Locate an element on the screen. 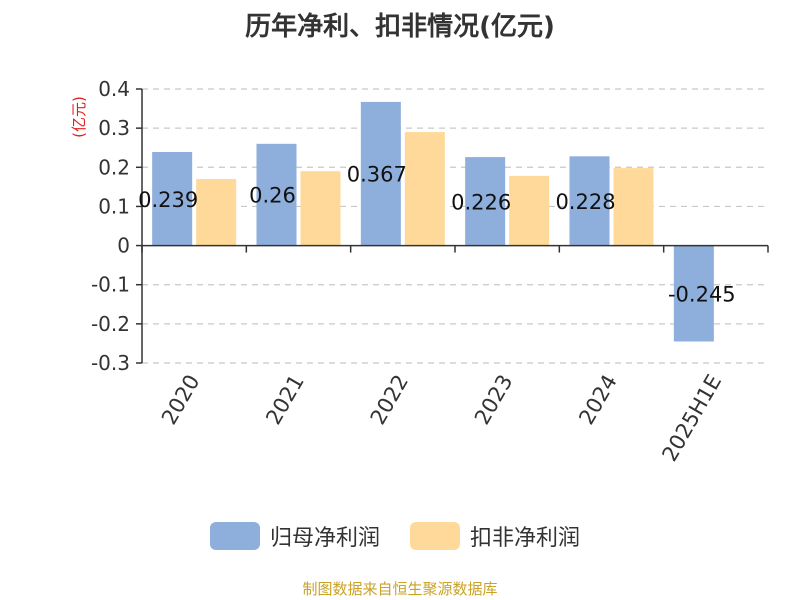 Image resolution: width=800 pixels, height=600 pixels. data-label: 0.226 is located at coordinates (481, 202).